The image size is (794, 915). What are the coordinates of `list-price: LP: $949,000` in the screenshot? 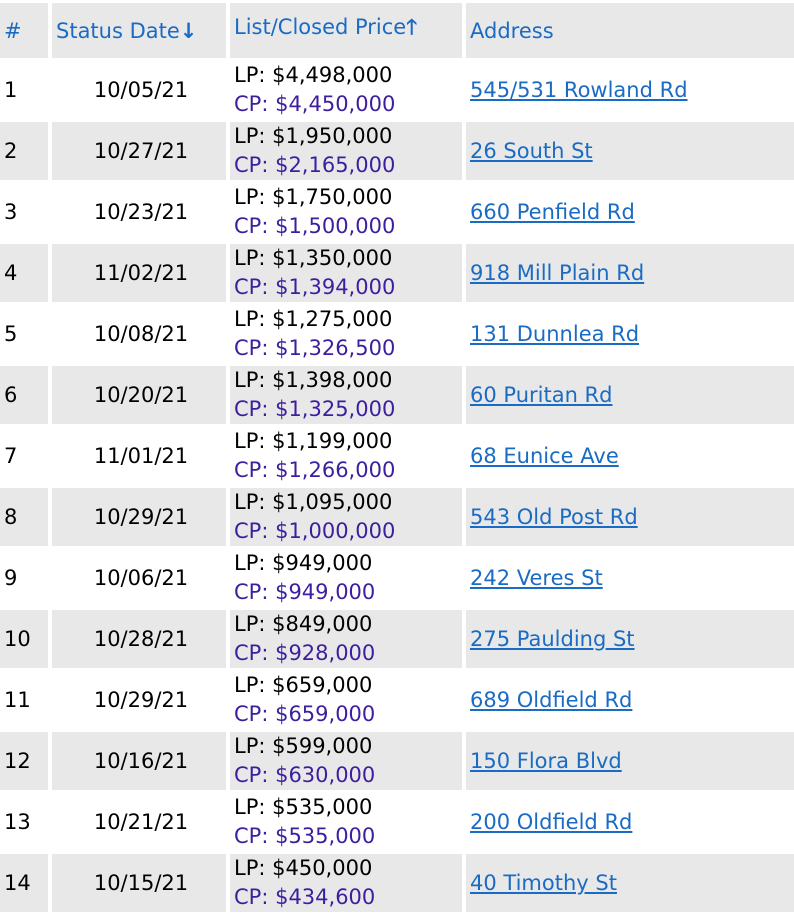 It's located at (303, 563).